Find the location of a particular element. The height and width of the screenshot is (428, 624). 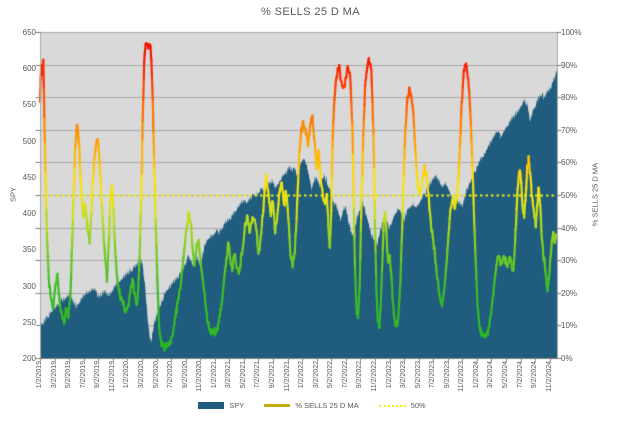

x-axis-tick-label: 9/2/2023 is located at coordinates (447, 375).